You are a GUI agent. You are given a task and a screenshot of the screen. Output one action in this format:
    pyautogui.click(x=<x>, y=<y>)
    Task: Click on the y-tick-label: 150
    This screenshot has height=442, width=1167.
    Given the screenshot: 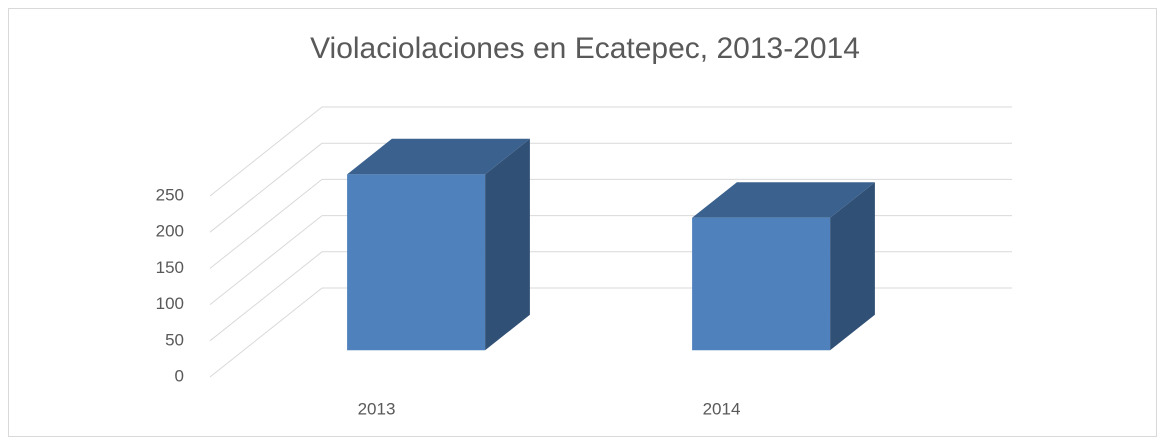 What is the action you would take?
    pyautogui.click(x=170, y=267)
    